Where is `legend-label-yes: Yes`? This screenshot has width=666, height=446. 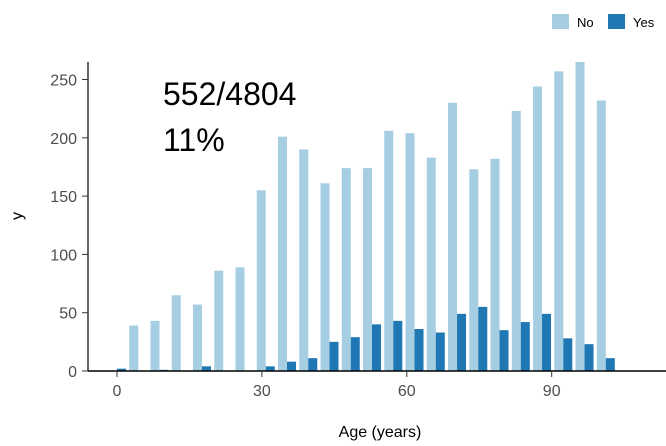
legend-label-yes: Yes is located at coordinates (644, 22).